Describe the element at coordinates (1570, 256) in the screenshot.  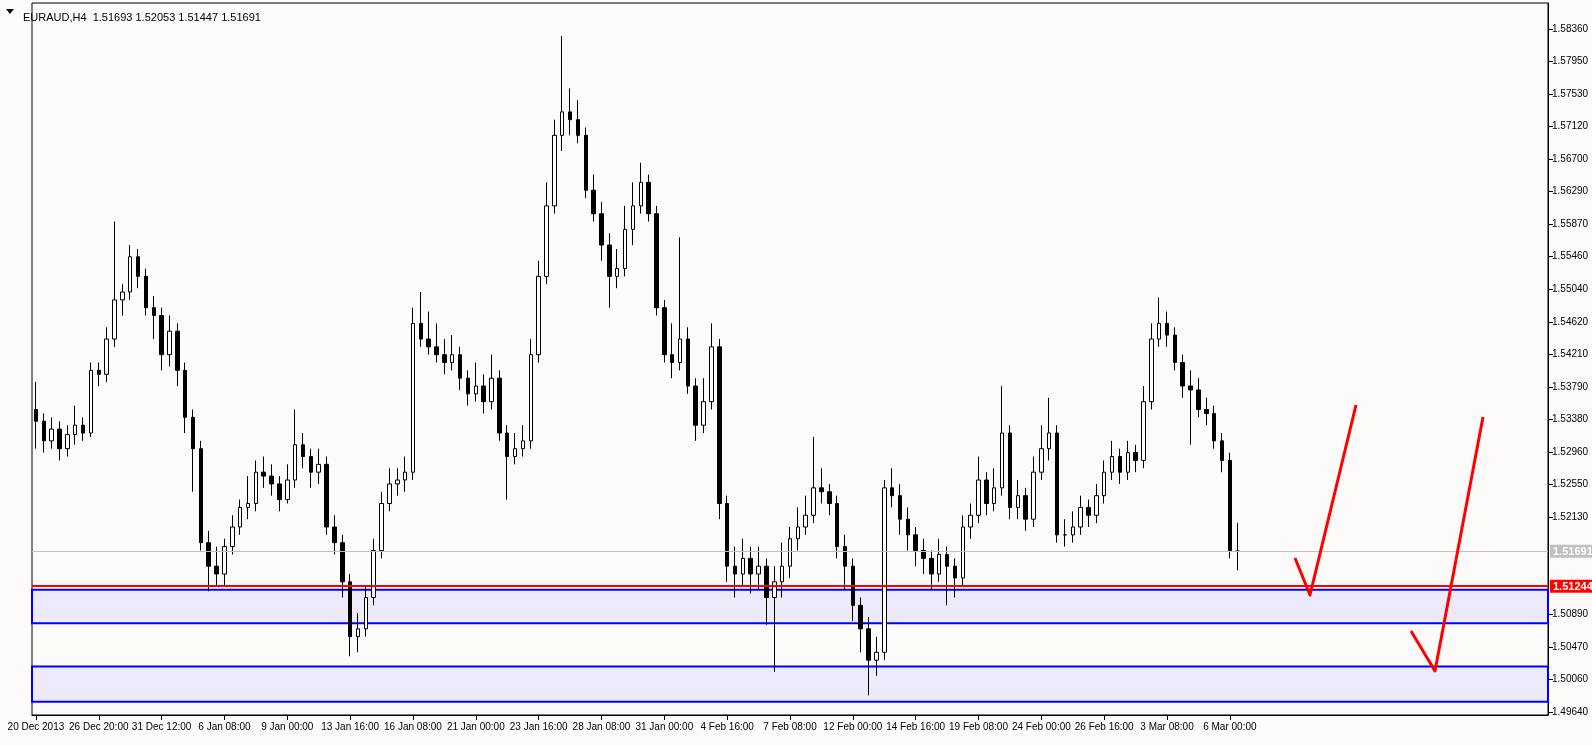
I see `y-tick-label: 1.55460` at that location.